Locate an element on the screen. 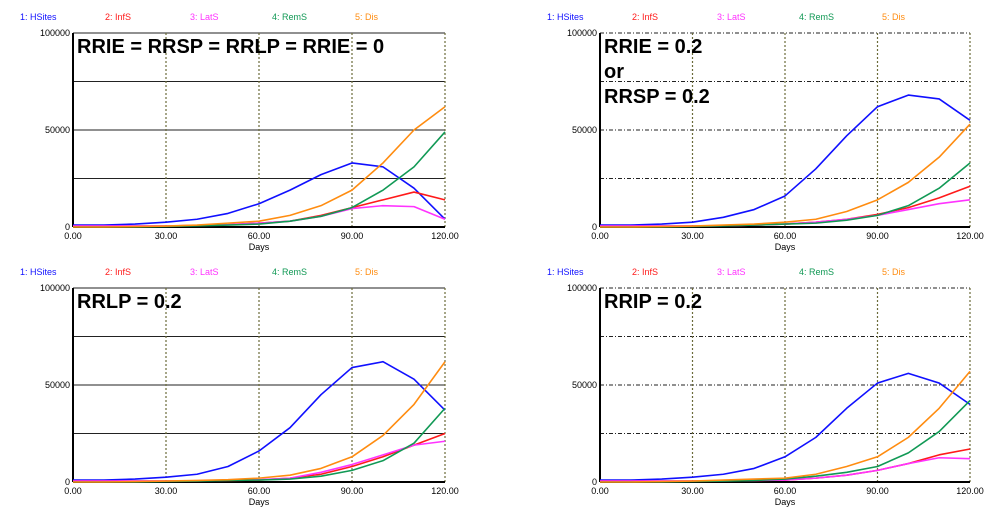 This screenshot has height=515, width=1000. annotation-text: RRLP = 0.2 is located at coordinates (129, 302).